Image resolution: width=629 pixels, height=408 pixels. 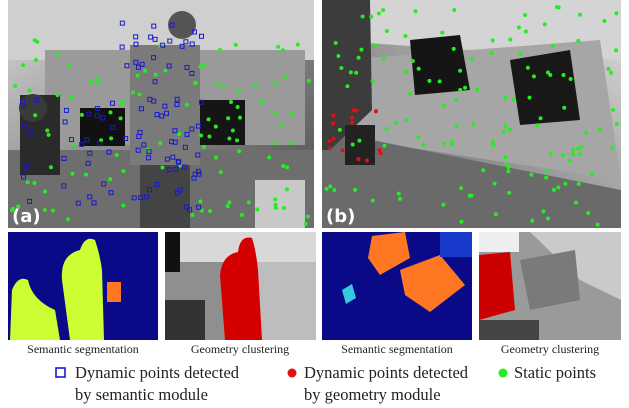 I want to click on caption: Semantic segmentation, so click(x=83, y=349).